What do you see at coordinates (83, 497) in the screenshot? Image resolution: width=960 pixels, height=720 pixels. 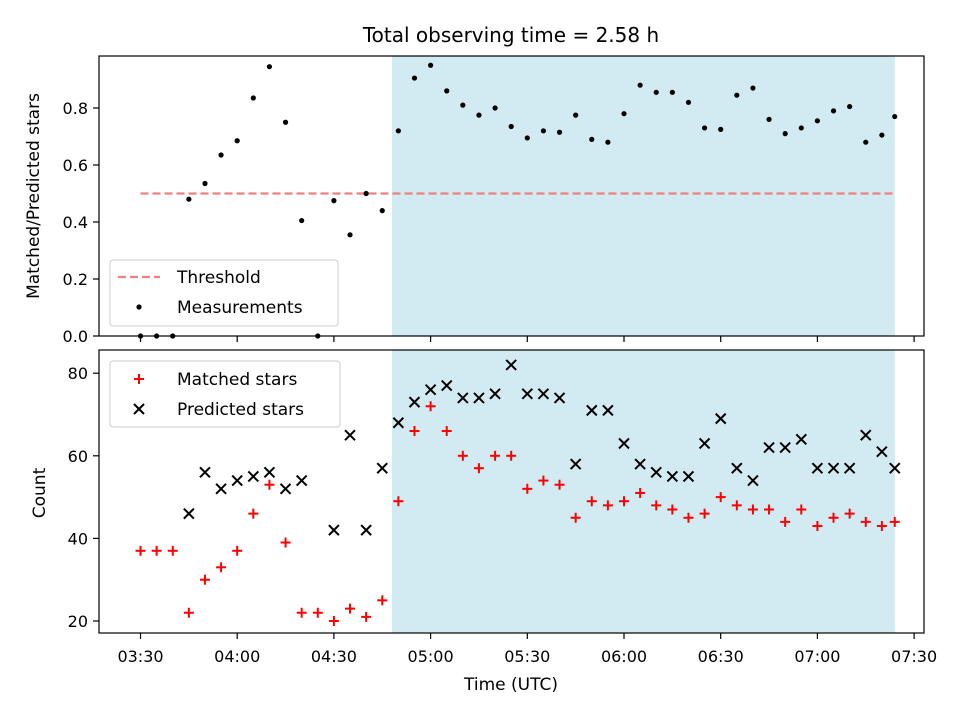 I see `bottom-y-ticks: 20 40 60 80` at bounding box center [83, 497].